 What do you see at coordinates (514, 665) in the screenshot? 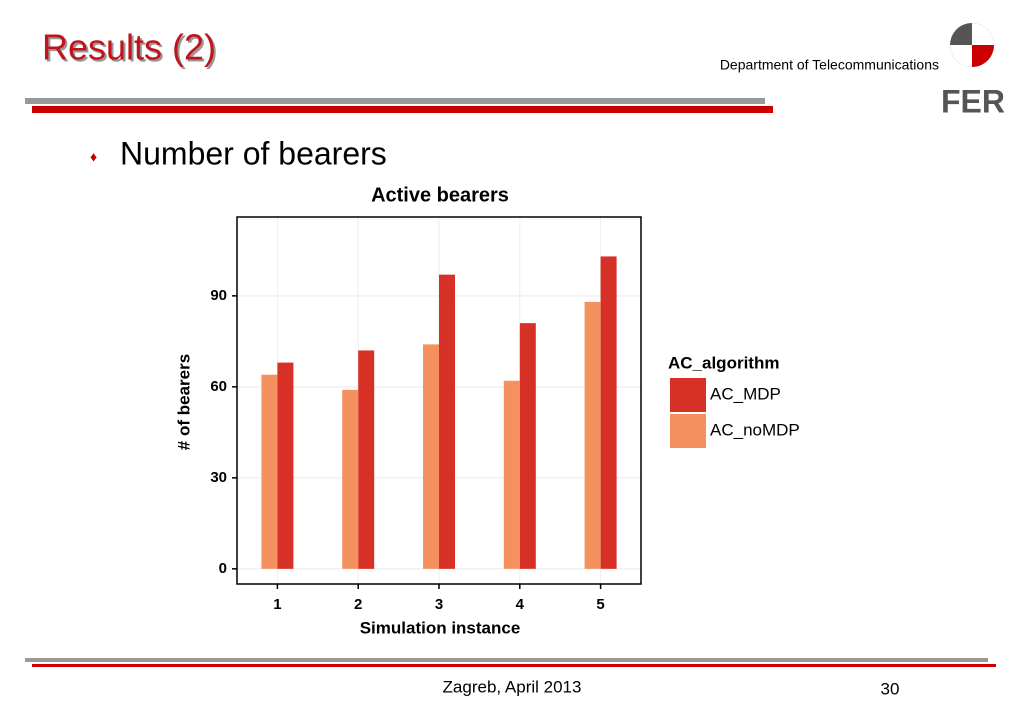
I see `footer-rule-red` at bounding box center [514, 665].